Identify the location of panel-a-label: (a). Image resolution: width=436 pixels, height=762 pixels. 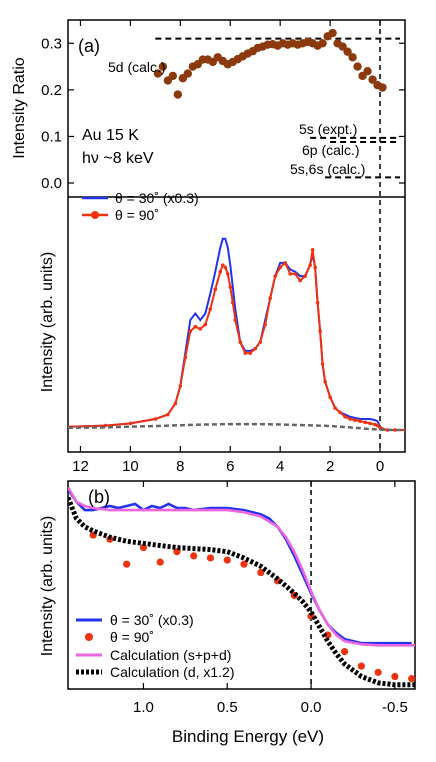
(89, 46).